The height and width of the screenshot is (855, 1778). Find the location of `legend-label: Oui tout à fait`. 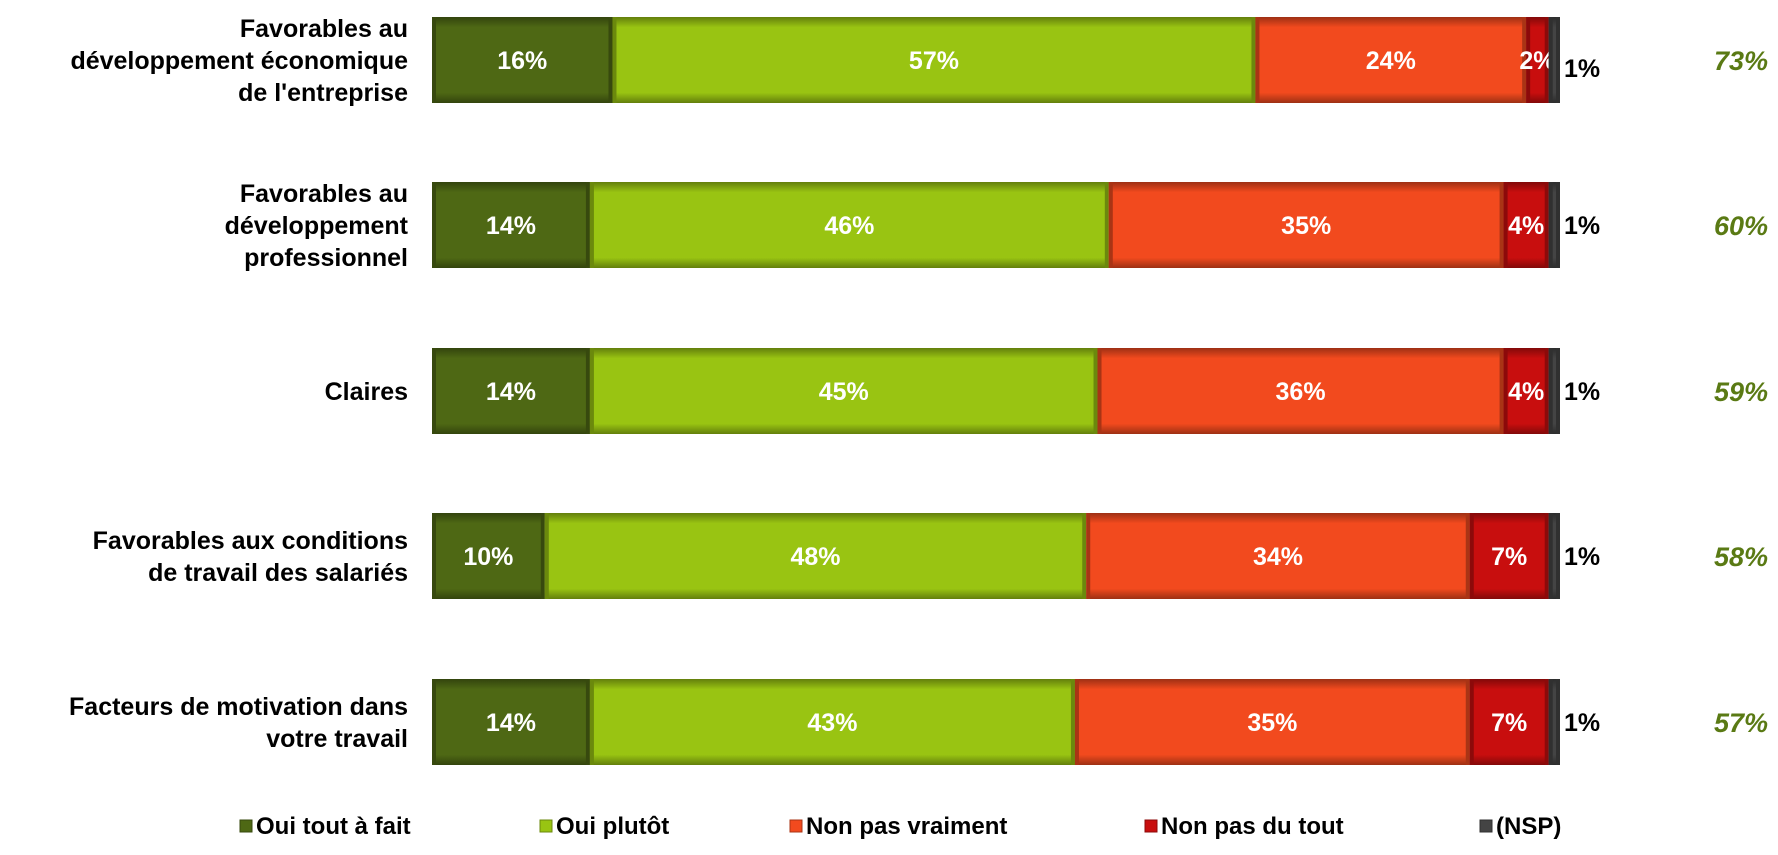

legend-label: Oui tout à fait is located at coordinates (333, 826).